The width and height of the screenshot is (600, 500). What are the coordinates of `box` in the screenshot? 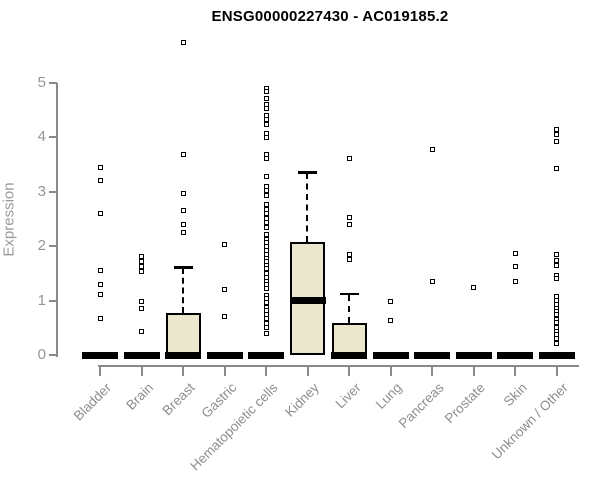 It's located at (183, 333).